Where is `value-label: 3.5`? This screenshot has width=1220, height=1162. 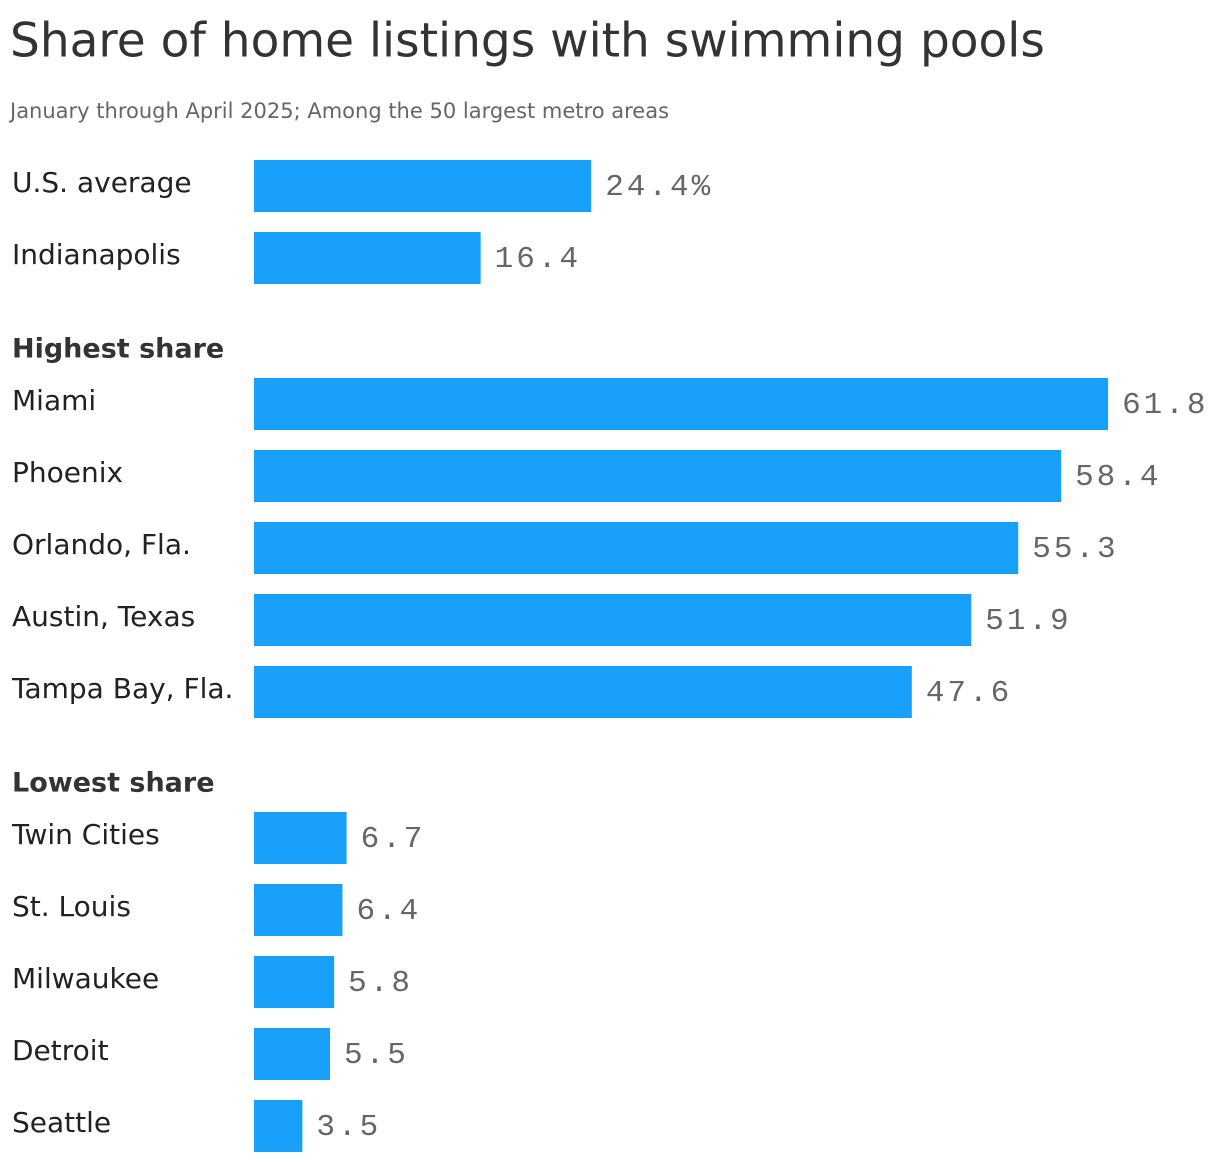 value-label: 3.5 is located at coordinates (348, 1127).